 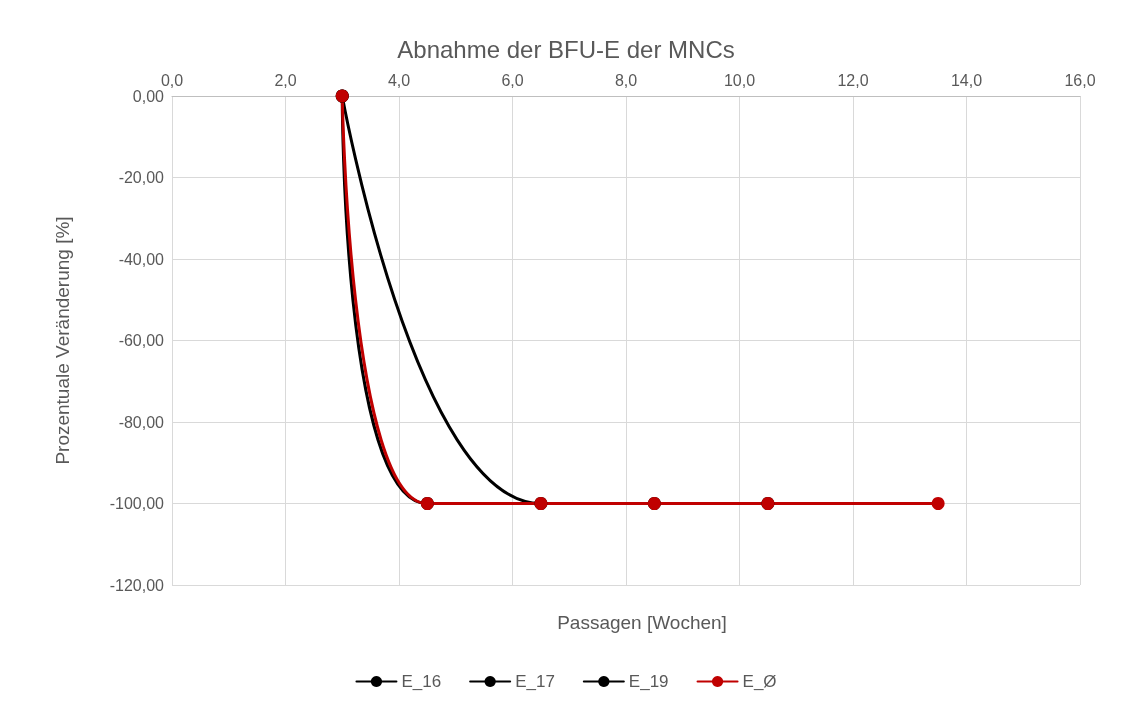 I want to click on legend-label: E_19, so click(x=648, y=681).